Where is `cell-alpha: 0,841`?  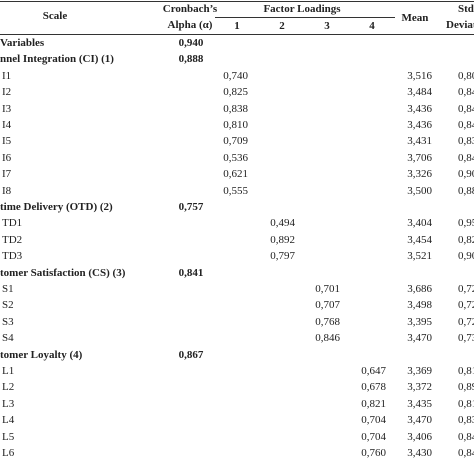 cell-alpha: 0,841 is located at coordinates (191, 272).